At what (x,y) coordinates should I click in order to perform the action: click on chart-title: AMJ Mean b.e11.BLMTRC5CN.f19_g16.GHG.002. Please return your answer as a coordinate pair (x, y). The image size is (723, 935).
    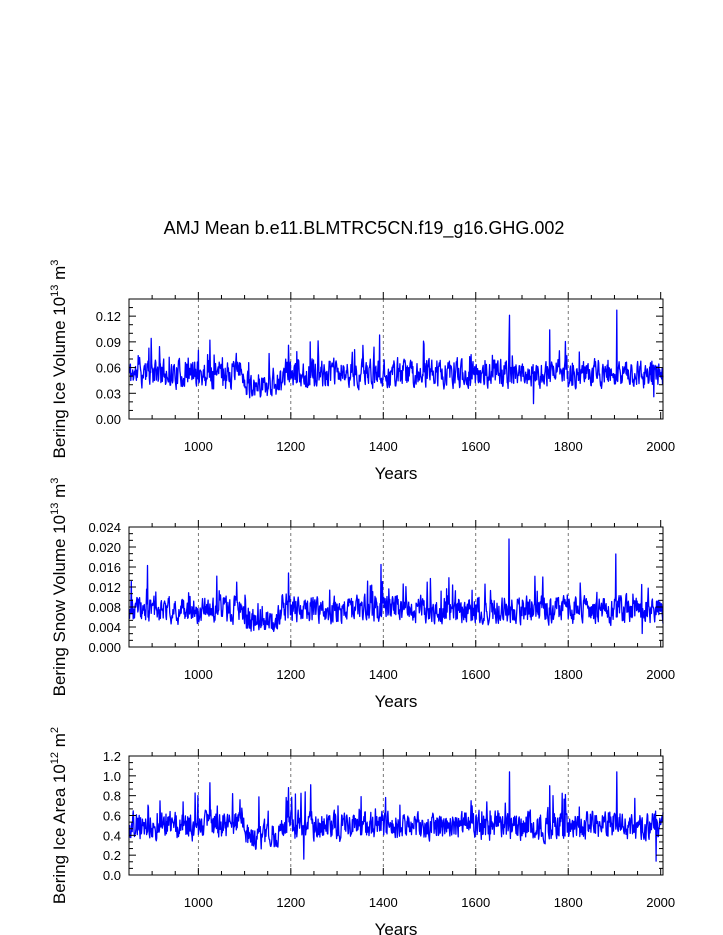
    Looking at the image, I should click on (364, 228).